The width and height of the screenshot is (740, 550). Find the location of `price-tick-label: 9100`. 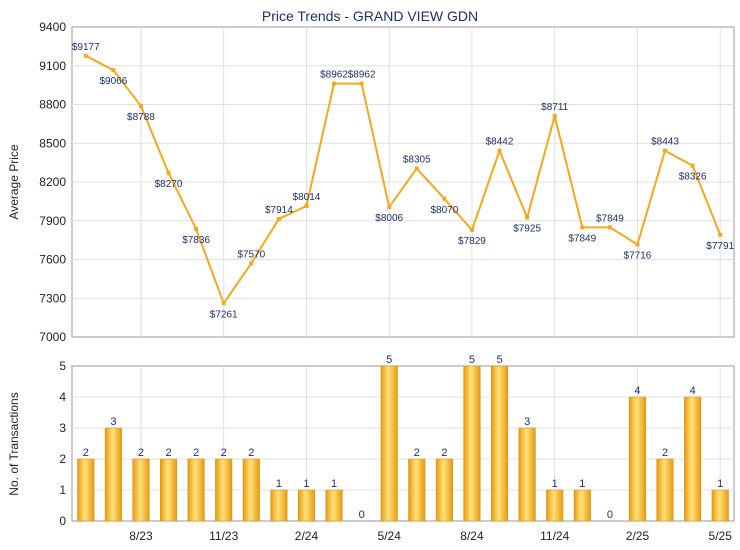

price-tick-label: 9100 is located at coordinates (52, 66).